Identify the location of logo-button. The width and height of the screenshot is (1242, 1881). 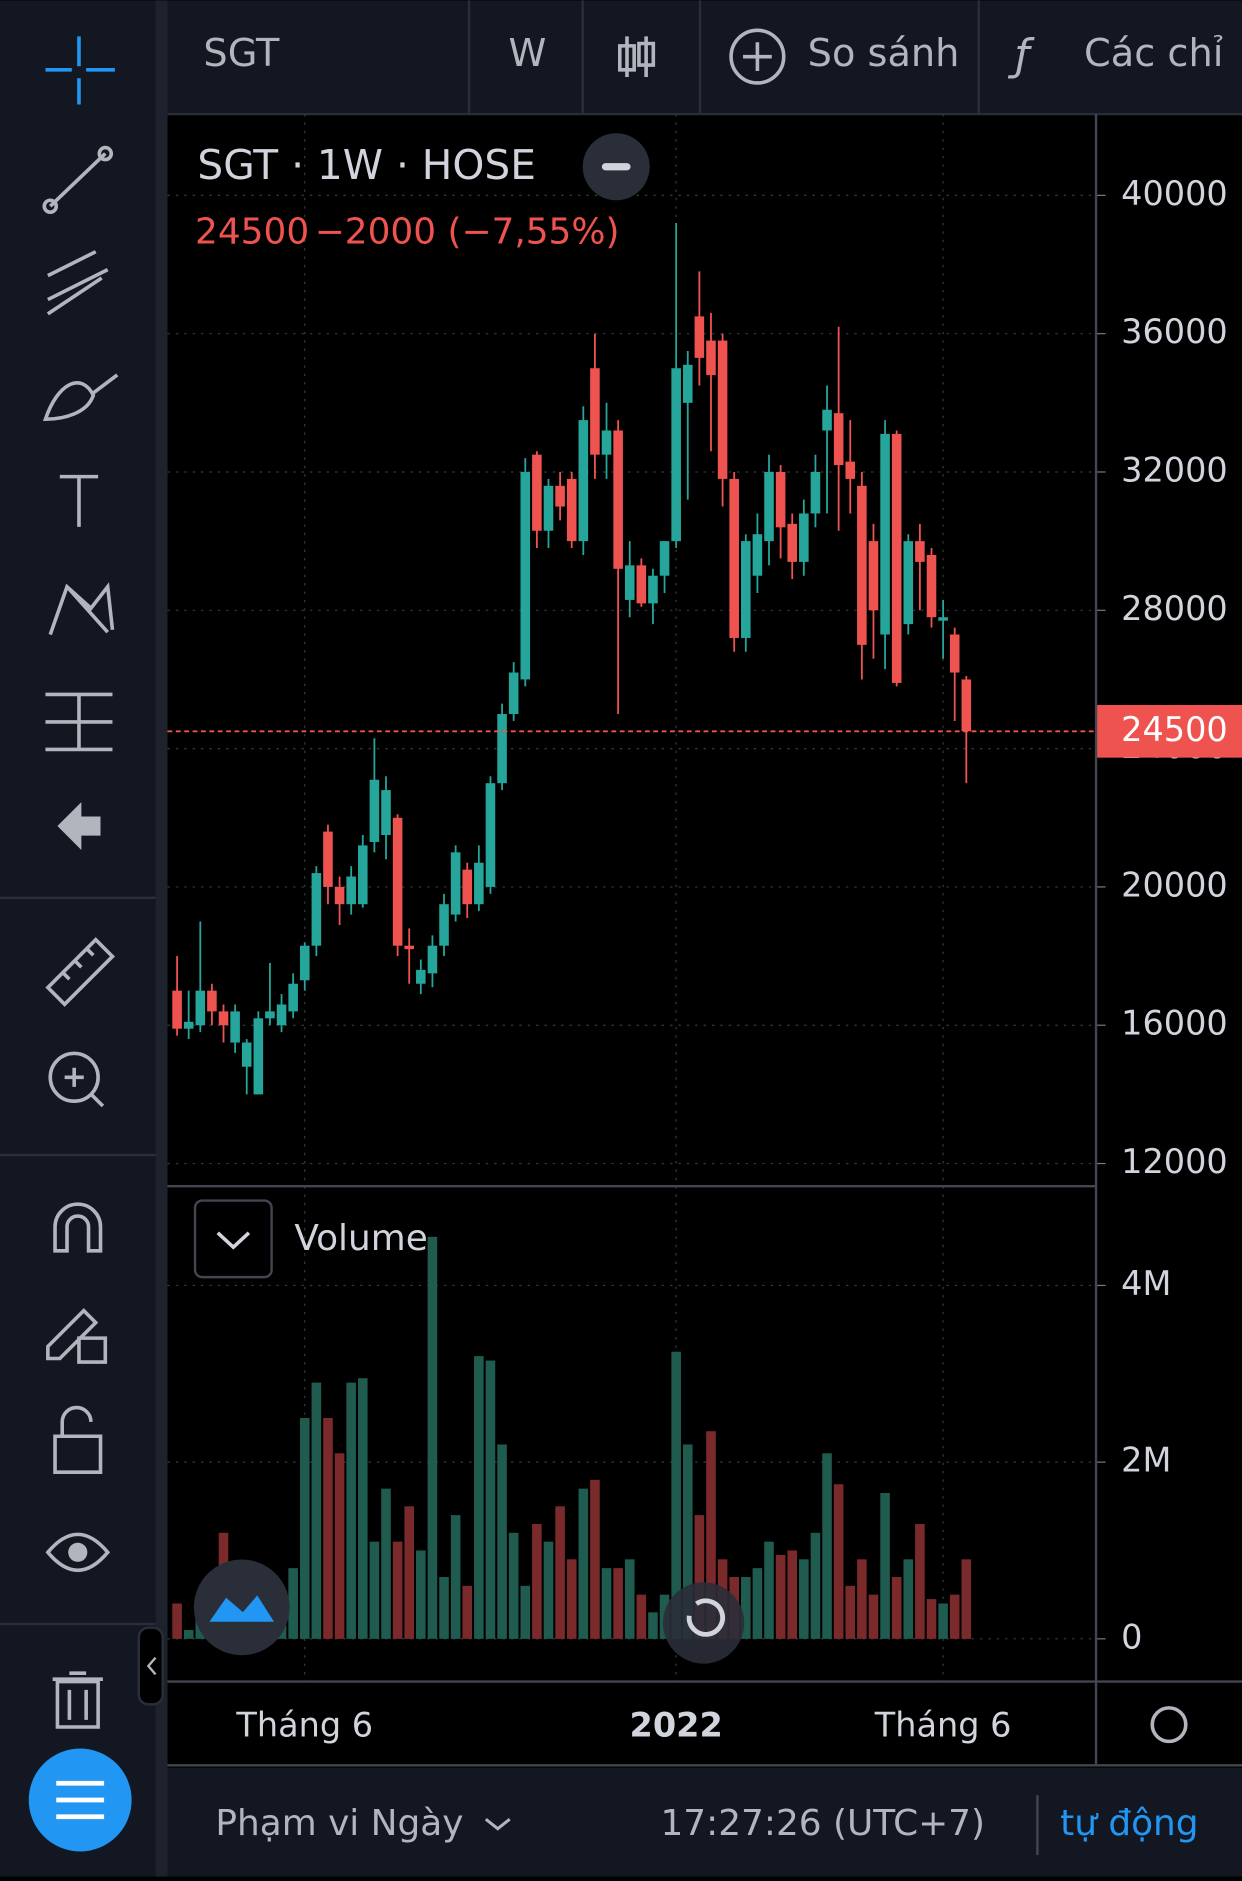
(241, 1607).